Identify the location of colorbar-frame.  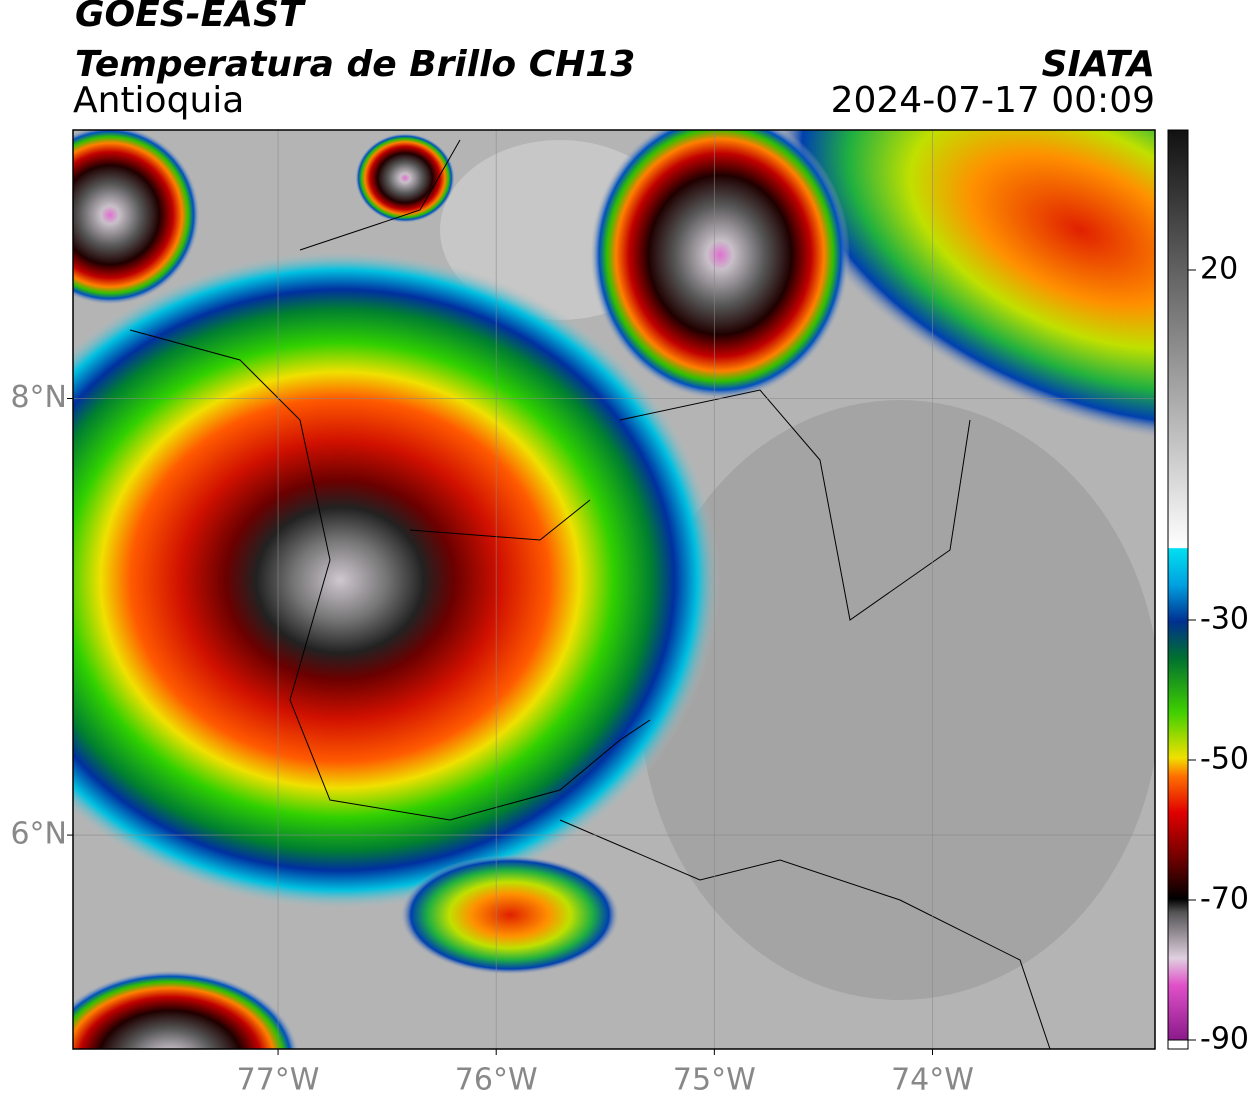
(1178, 589).